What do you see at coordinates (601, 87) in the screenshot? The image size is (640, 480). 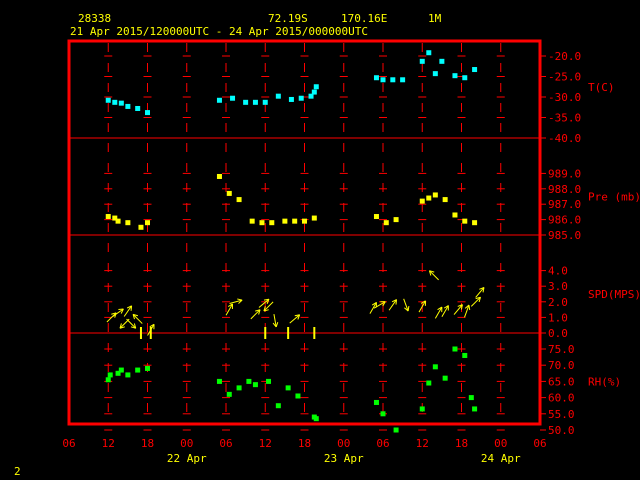 I see `temperature-axis-label: T(C)` at bounding box center [601, 87].